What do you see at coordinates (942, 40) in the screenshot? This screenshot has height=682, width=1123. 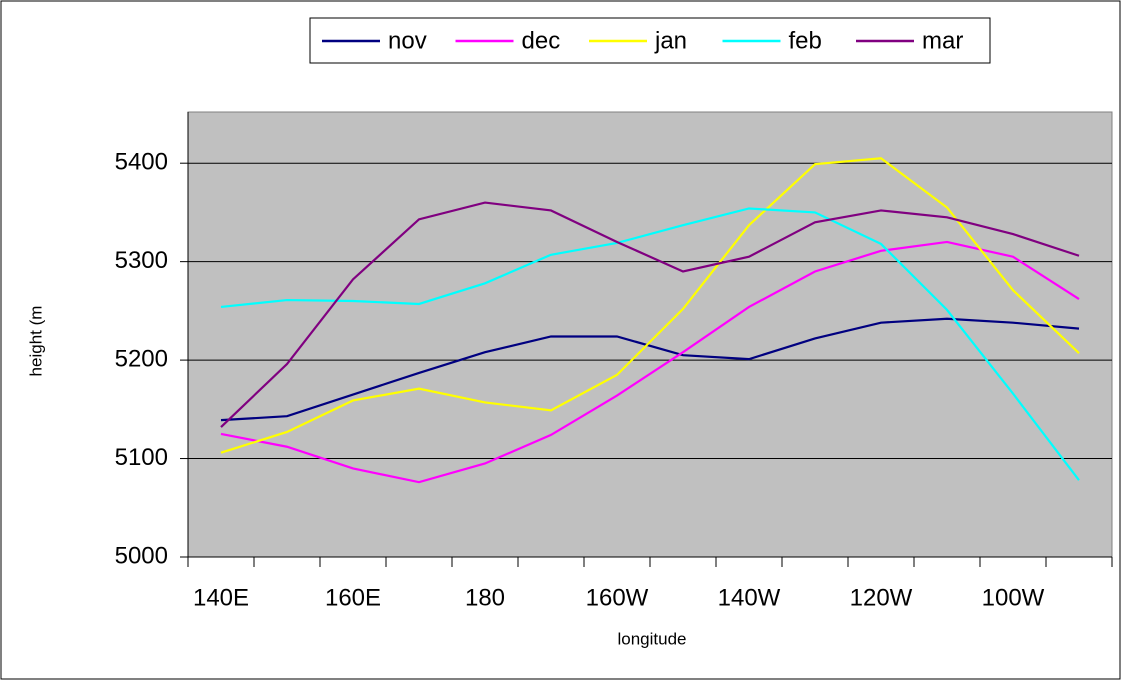 I see `legend-label: mar` at bounding box center [942, 40].